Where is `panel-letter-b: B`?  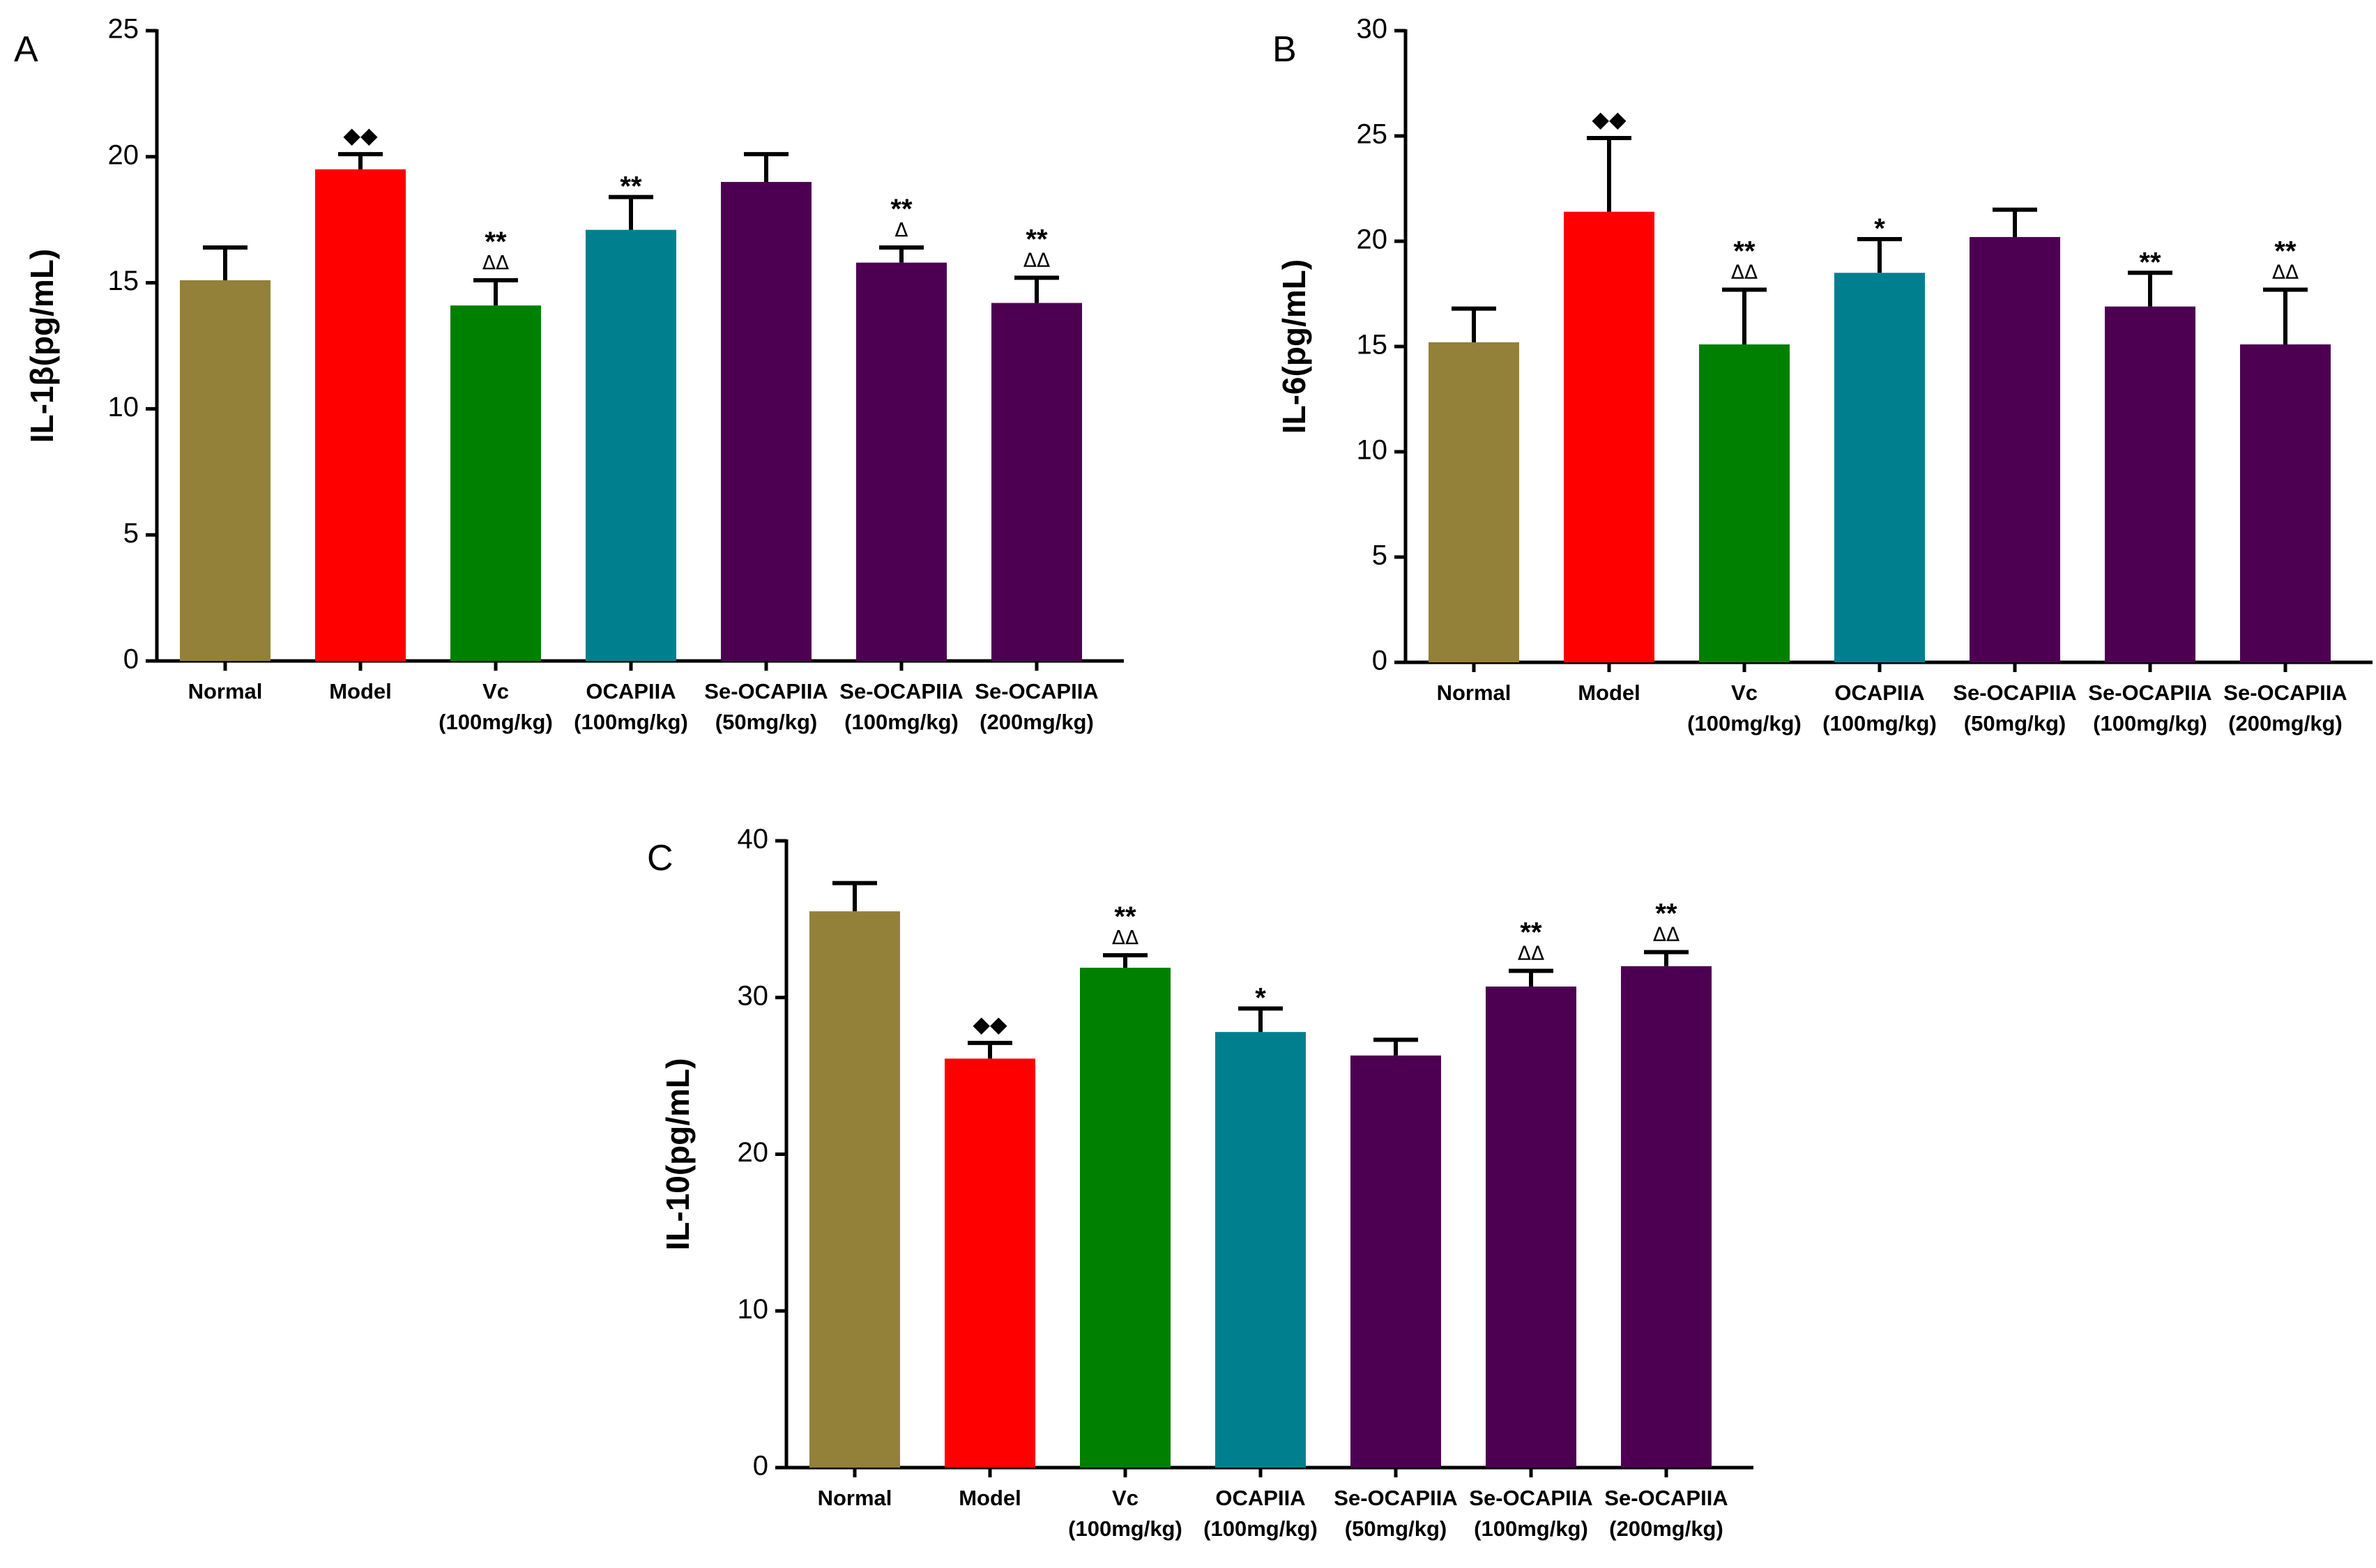 panel-letter-b: B is located at coordinates (1284, 49).